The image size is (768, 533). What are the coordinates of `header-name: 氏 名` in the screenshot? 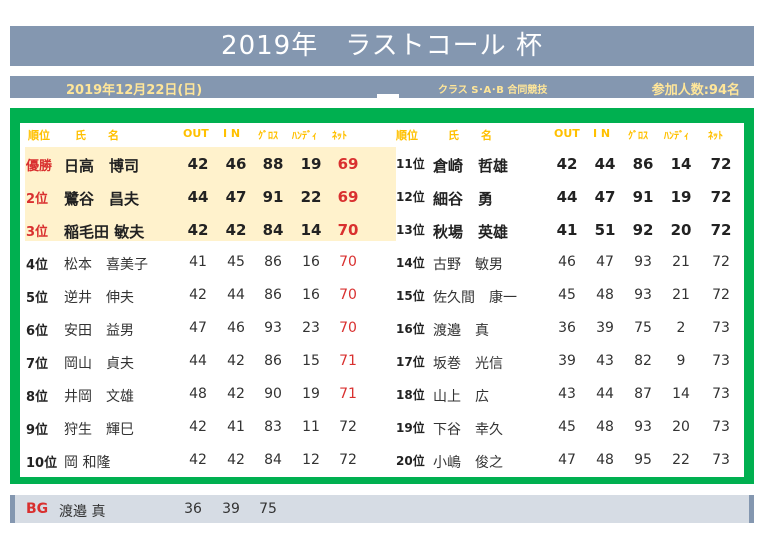 It's located at (470, 135).